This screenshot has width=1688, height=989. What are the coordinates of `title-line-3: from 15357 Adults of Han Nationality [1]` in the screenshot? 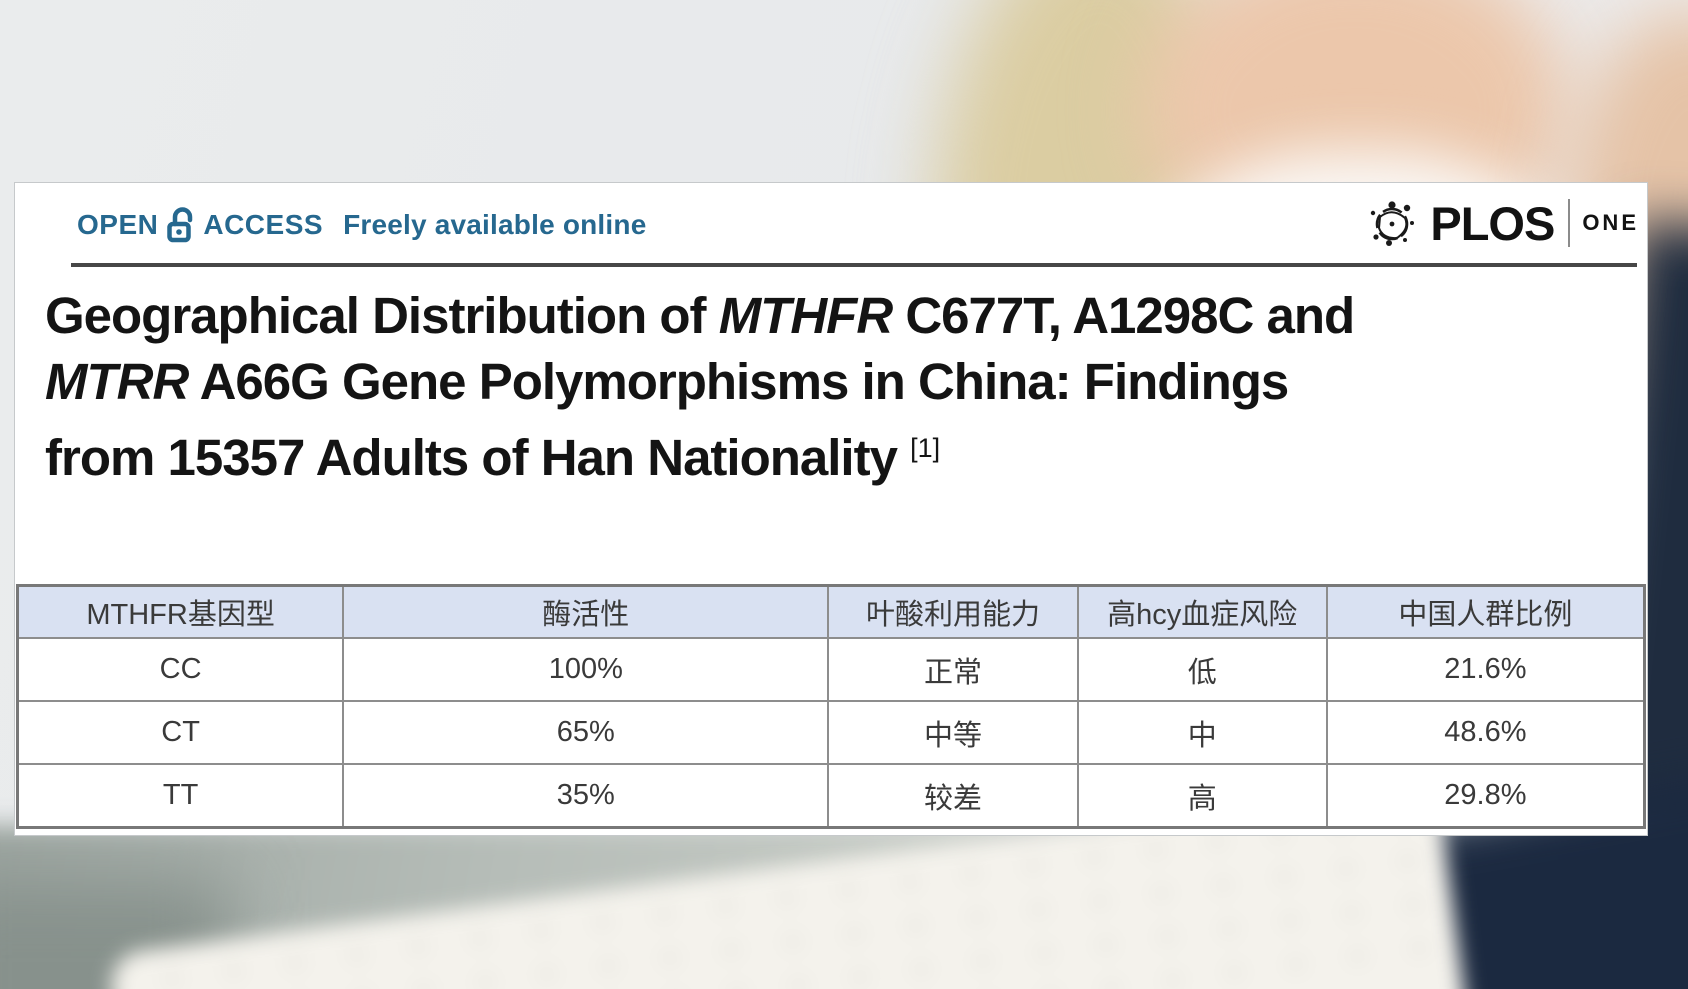 It's located at (825, 453).